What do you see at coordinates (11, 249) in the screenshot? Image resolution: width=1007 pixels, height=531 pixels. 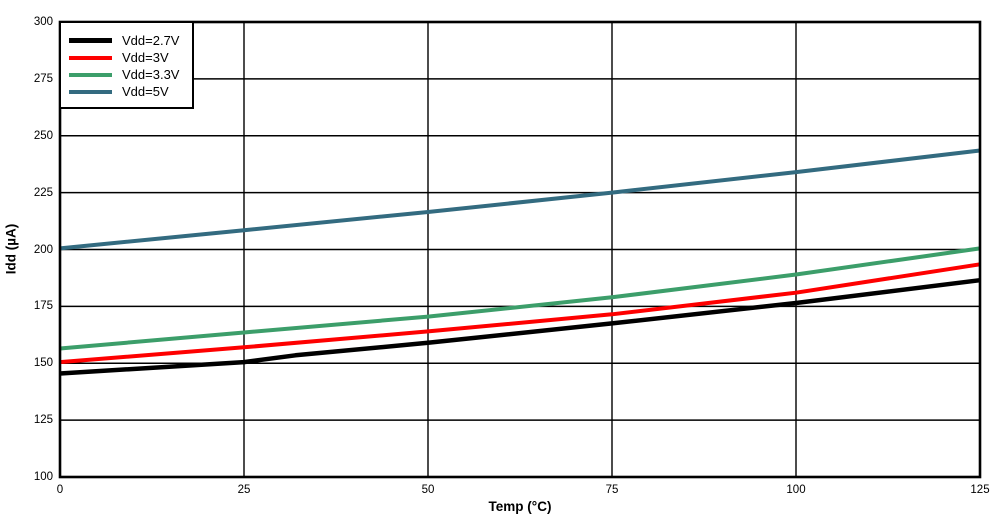 I see `y-axis-title: Idd (µA)` at bounding box center [11, 249].